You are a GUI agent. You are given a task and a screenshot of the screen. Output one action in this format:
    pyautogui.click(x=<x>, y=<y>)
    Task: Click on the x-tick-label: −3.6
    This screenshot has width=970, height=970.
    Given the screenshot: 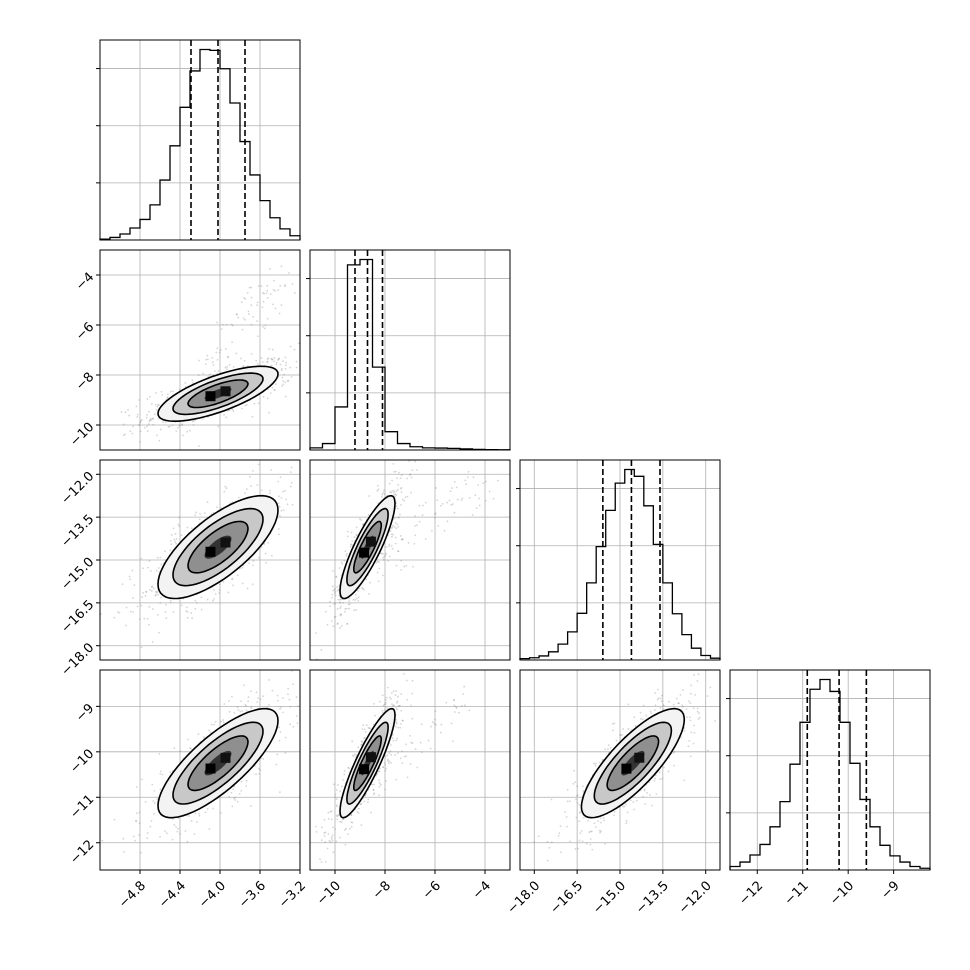 What is the action you would take?
    pyautogui.click(x=252, y=894)
    